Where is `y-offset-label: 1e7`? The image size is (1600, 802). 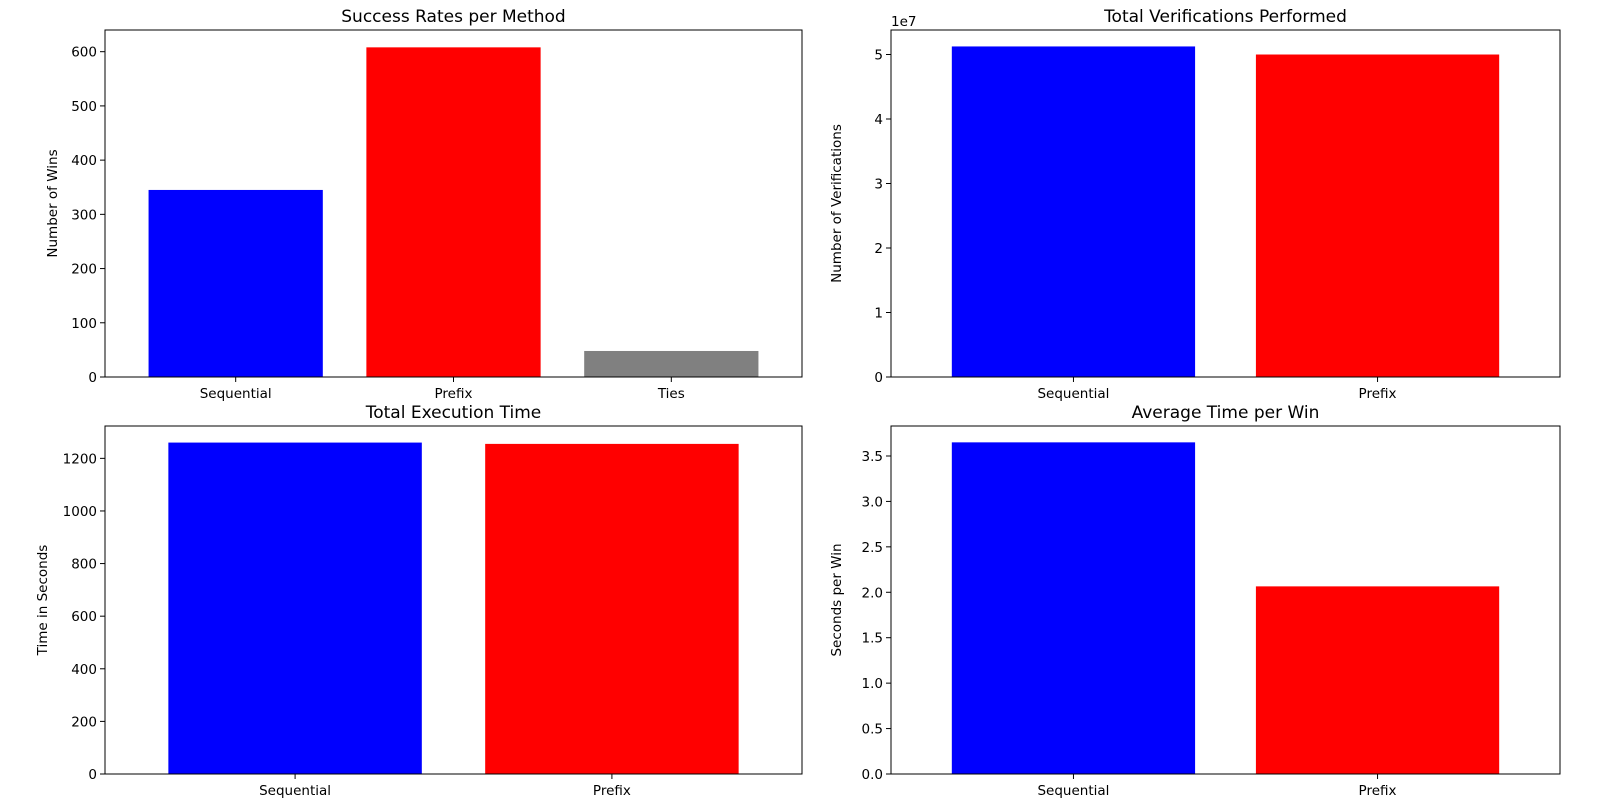
y-offset-label: 1e7 is located at coordinates (903, 22).